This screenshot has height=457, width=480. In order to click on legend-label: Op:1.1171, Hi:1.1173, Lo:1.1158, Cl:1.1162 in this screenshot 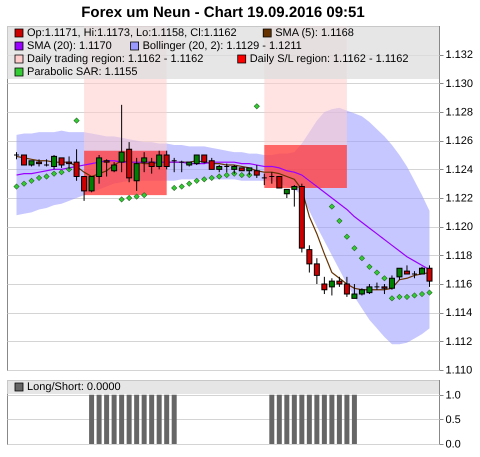, I will do `click(132, 33)`.